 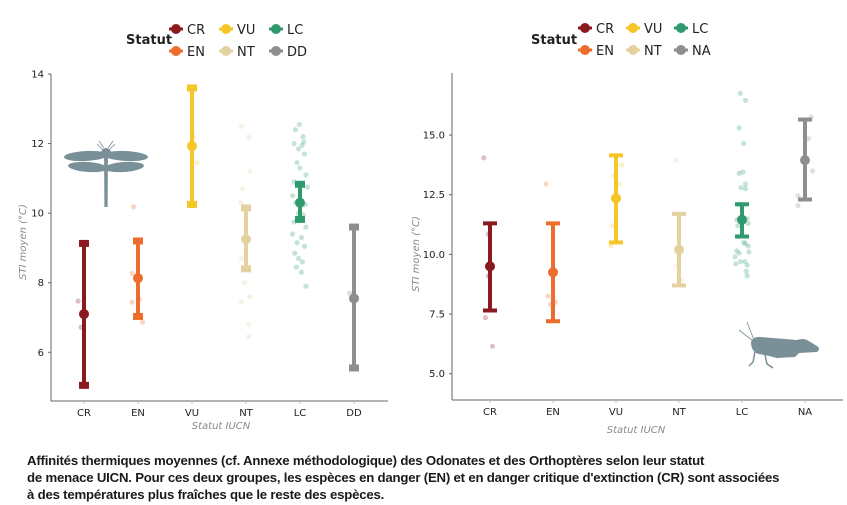 I want to click on x-tick-label: NT, so click(x=246, y=413).